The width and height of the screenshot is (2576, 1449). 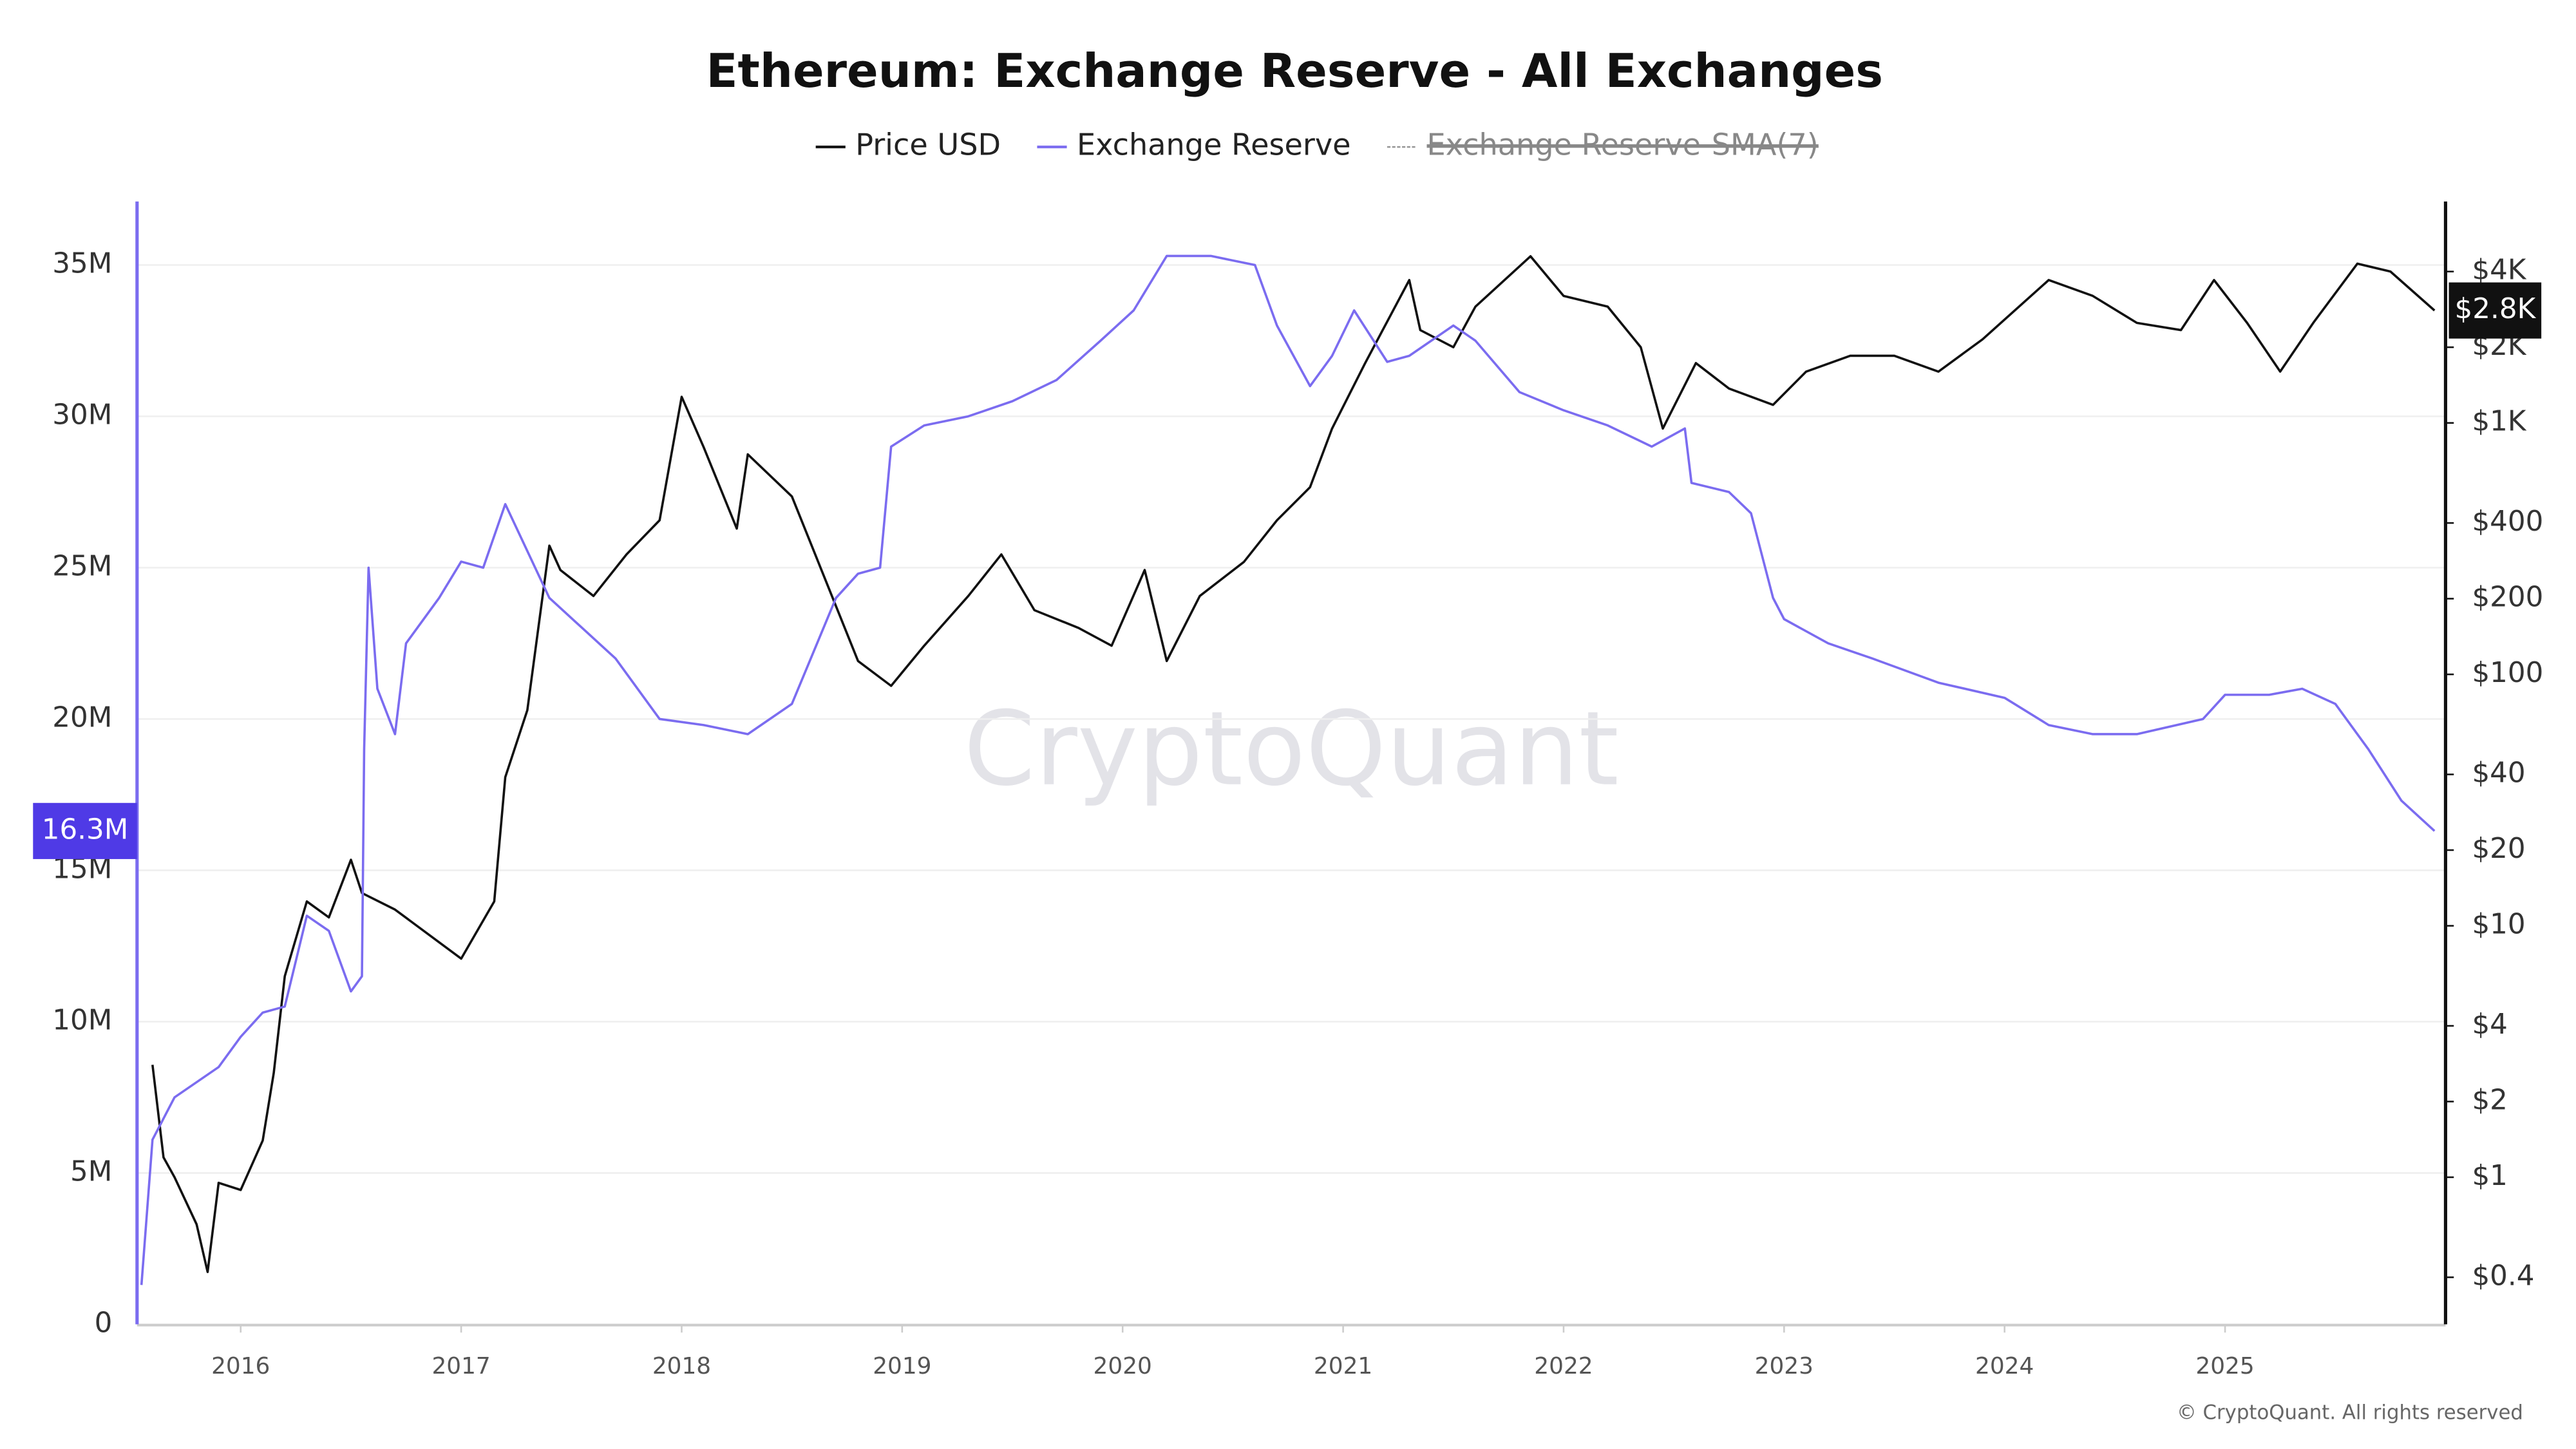 What do you see at coordinates (91, 1171) in the screenshot?
I see `y-tick-label: 5M` at bounding box center [91, 1171].